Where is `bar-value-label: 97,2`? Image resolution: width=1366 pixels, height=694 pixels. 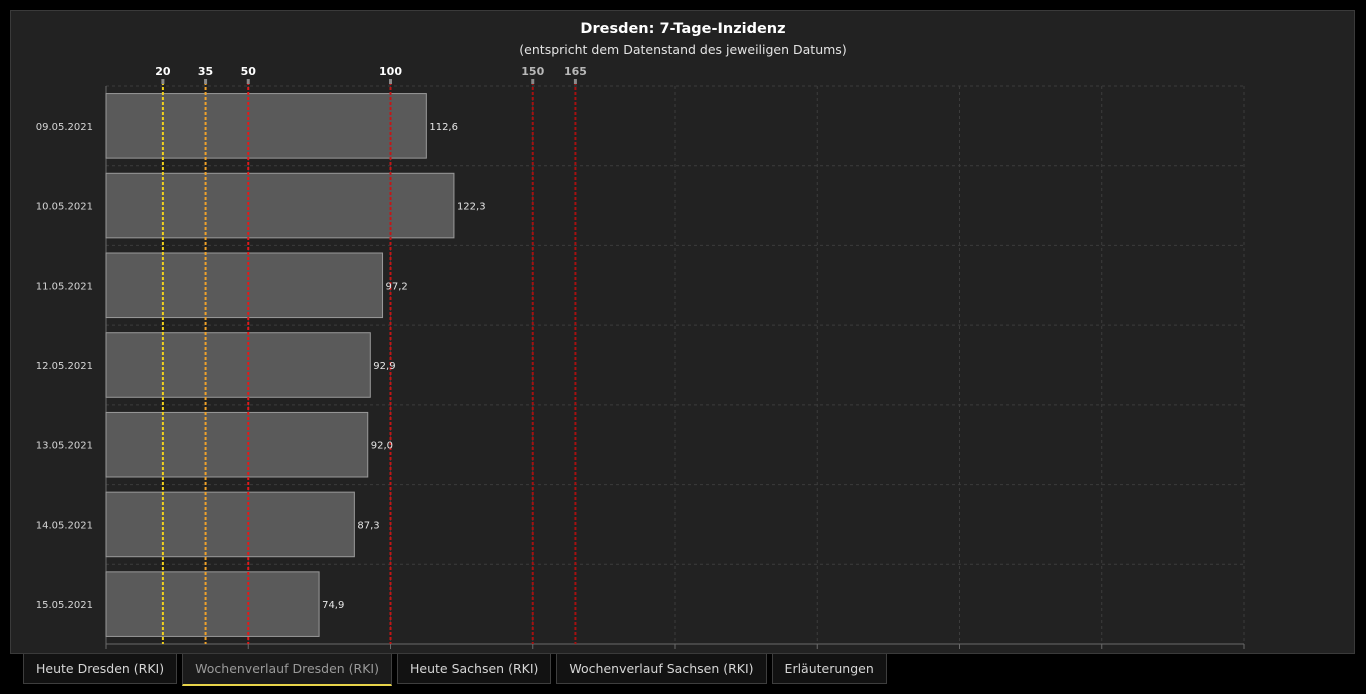 bar-value-label: 97,2 is located at coordinates (397, 286).